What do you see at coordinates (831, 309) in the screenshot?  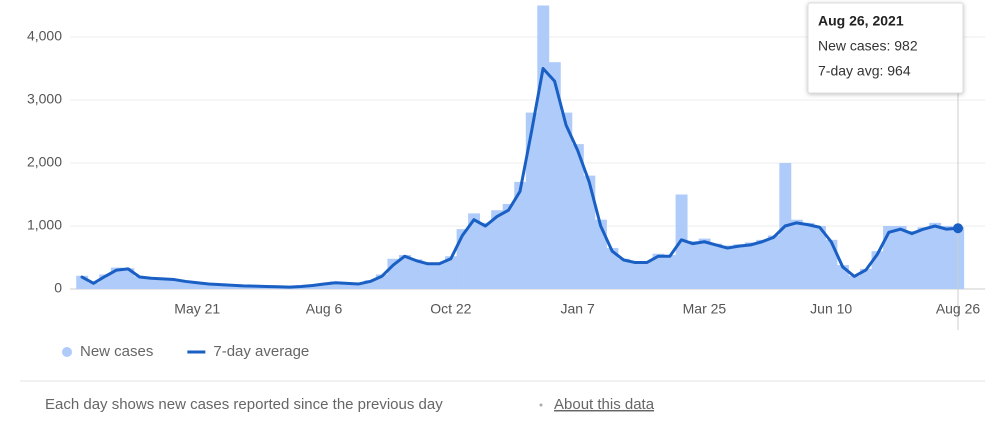 I see `x-tick-label: Jun 10` at bounding box center [831, 309].